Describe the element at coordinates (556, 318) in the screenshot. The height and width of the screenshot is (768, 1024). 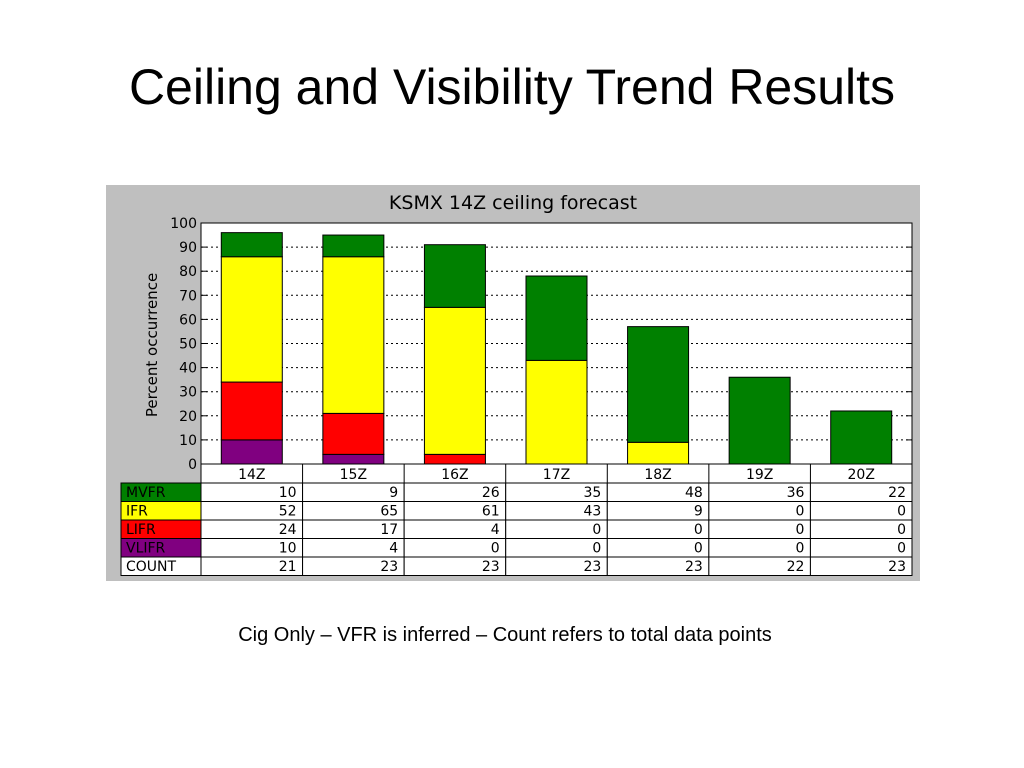
I see `bar-mvfr-17z` at that location.